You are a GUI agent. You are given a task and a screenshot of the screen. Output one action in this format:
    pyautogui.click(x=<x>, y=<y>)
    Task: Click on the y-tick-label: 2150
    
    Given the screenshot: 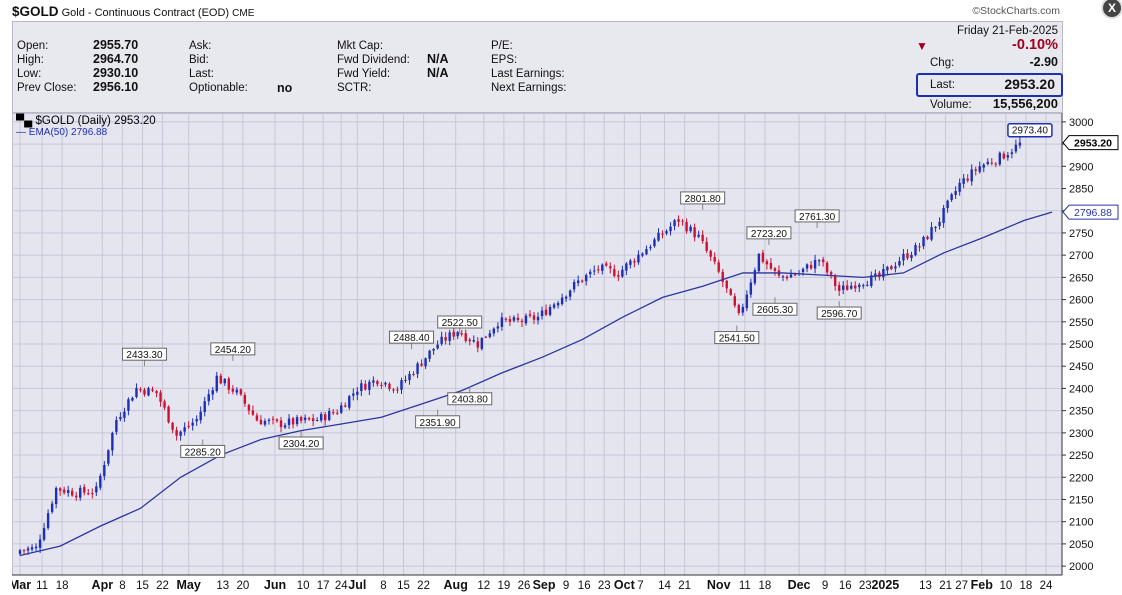 What is the action you would take?
    pyautogui.click(x=1081, y=500)
    